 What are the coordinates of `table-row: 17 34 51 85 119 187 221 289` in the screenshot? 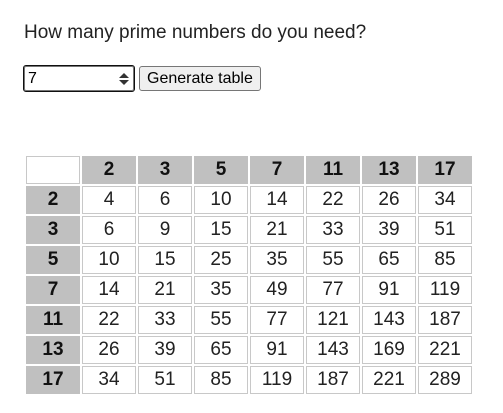 It's located at (249, 380).